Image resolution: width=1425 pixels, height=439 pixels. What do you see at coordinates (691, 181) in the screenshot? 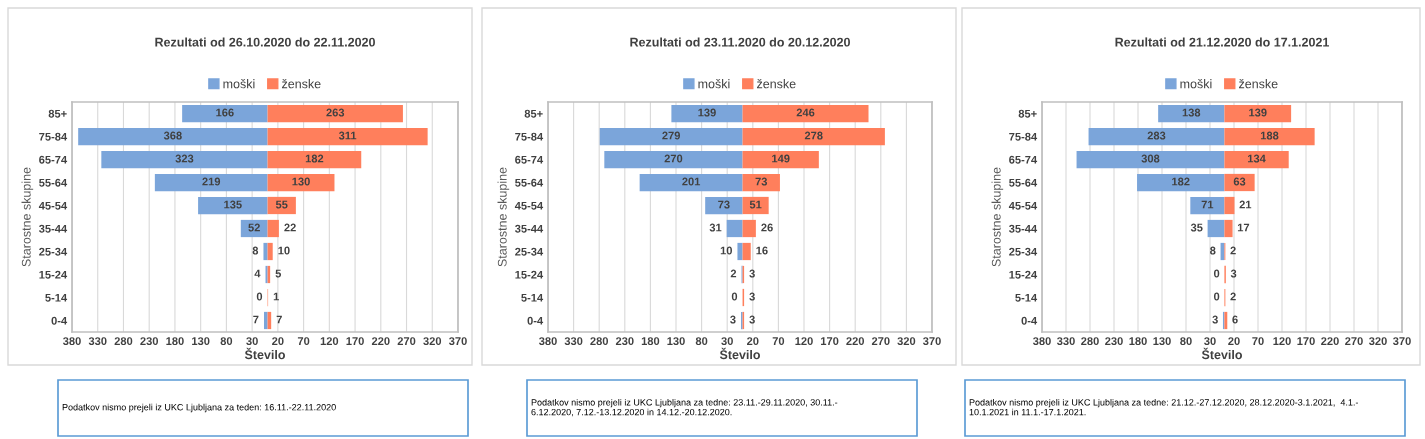
I see `data-label: 201` at bounding box center [691, 181].